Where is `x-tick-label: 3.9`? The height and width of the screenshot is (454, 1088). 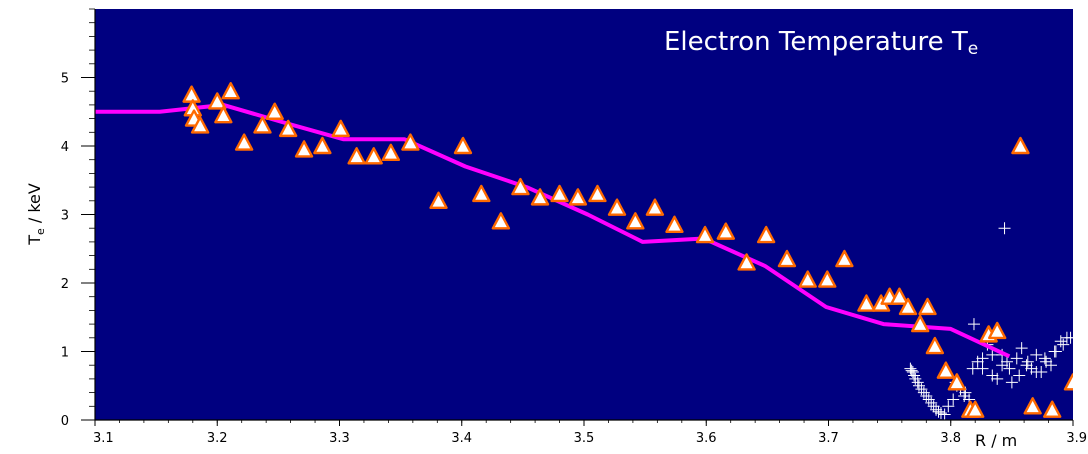 x-tick-label: 3.9 is located at coordinates (1076, 438).